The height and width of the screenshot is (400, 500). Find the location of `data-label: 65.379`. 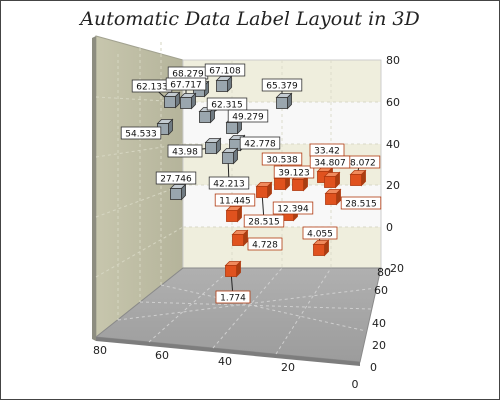

data-label: 65.379 is located at coordinates (282, 85).